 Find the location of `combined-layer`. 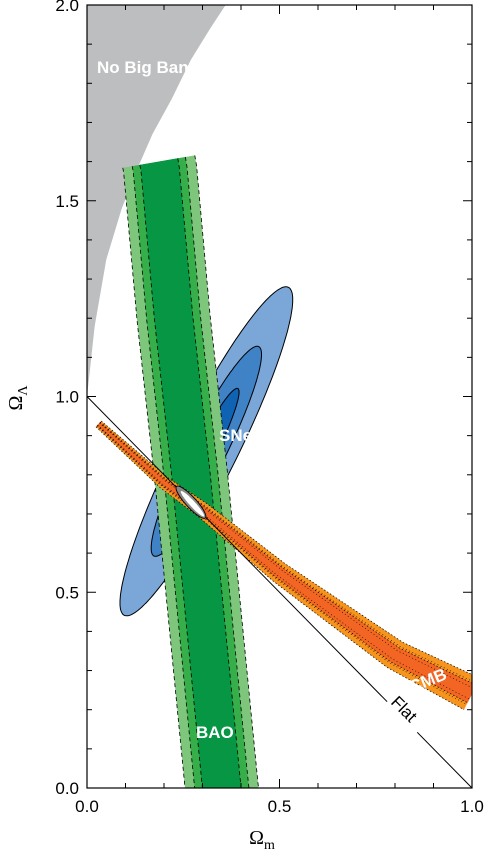

combined-layer is located at coordinates (191, 502).